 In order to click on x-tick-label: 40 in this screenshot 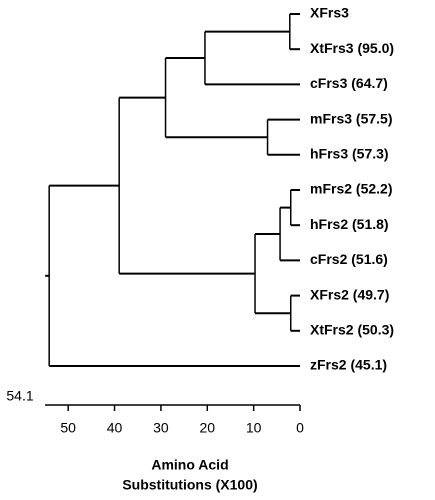, I will do `click(115, 428)`.